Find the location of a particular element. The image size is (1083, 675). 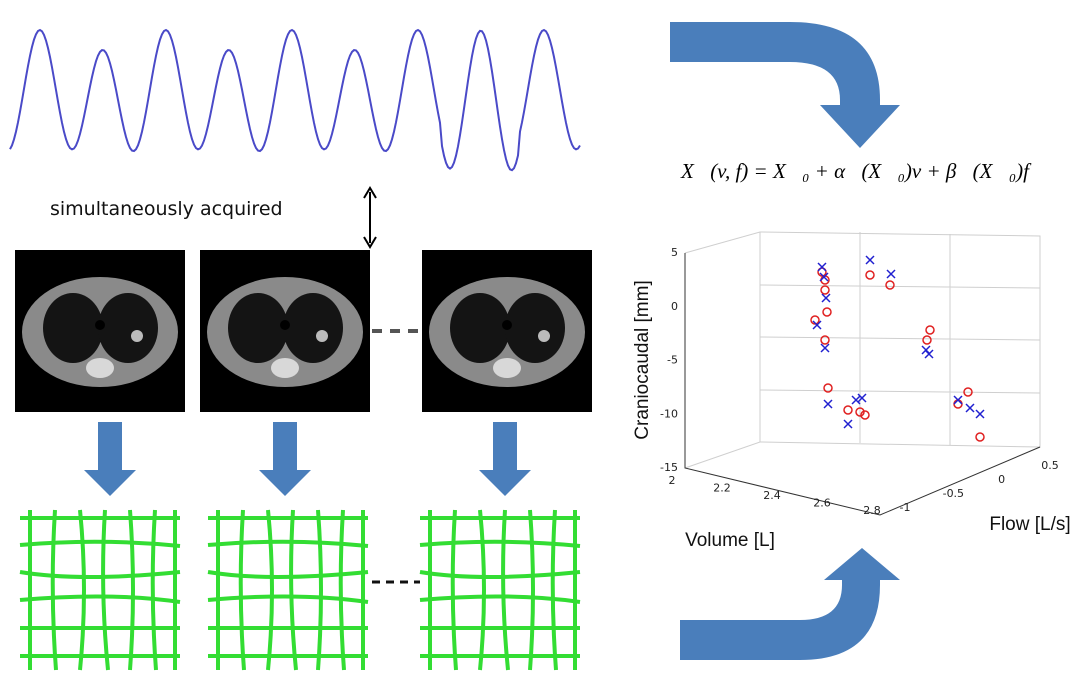

z-tick-label: -10 is located at coordinates (669, 413).